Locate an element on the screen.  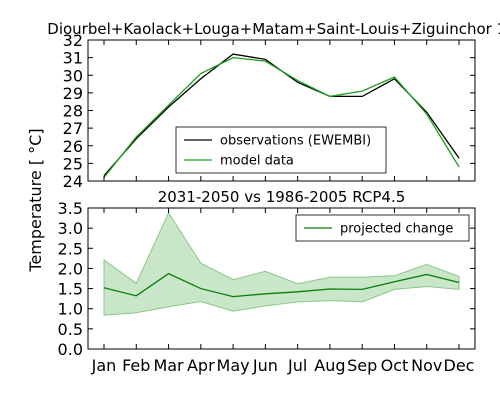
y-tick-label: 30 is located at coordinates (73, 75).